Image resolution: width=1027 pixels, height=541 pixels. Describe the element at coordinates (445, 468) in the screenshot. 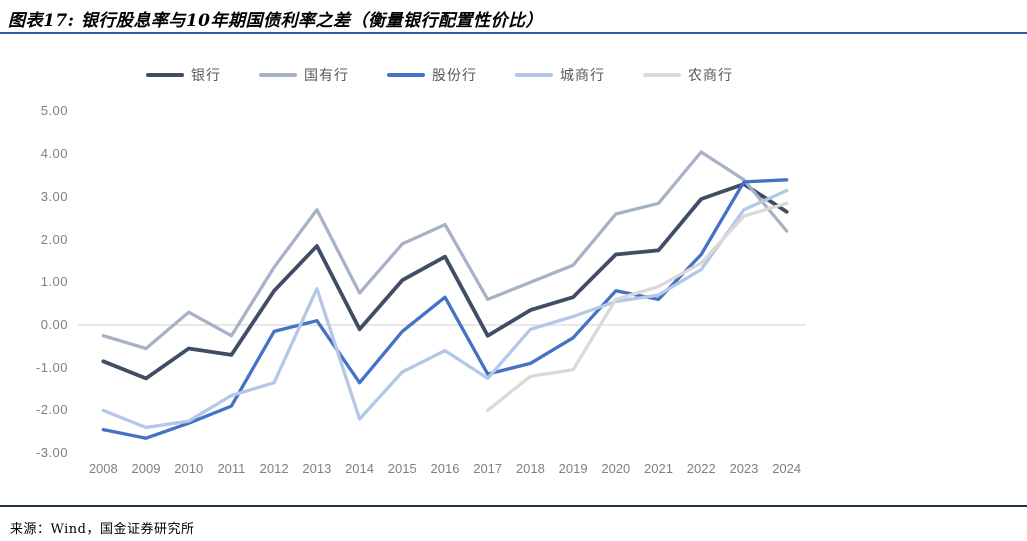

I see `x-axis-label: 2016` at that location.